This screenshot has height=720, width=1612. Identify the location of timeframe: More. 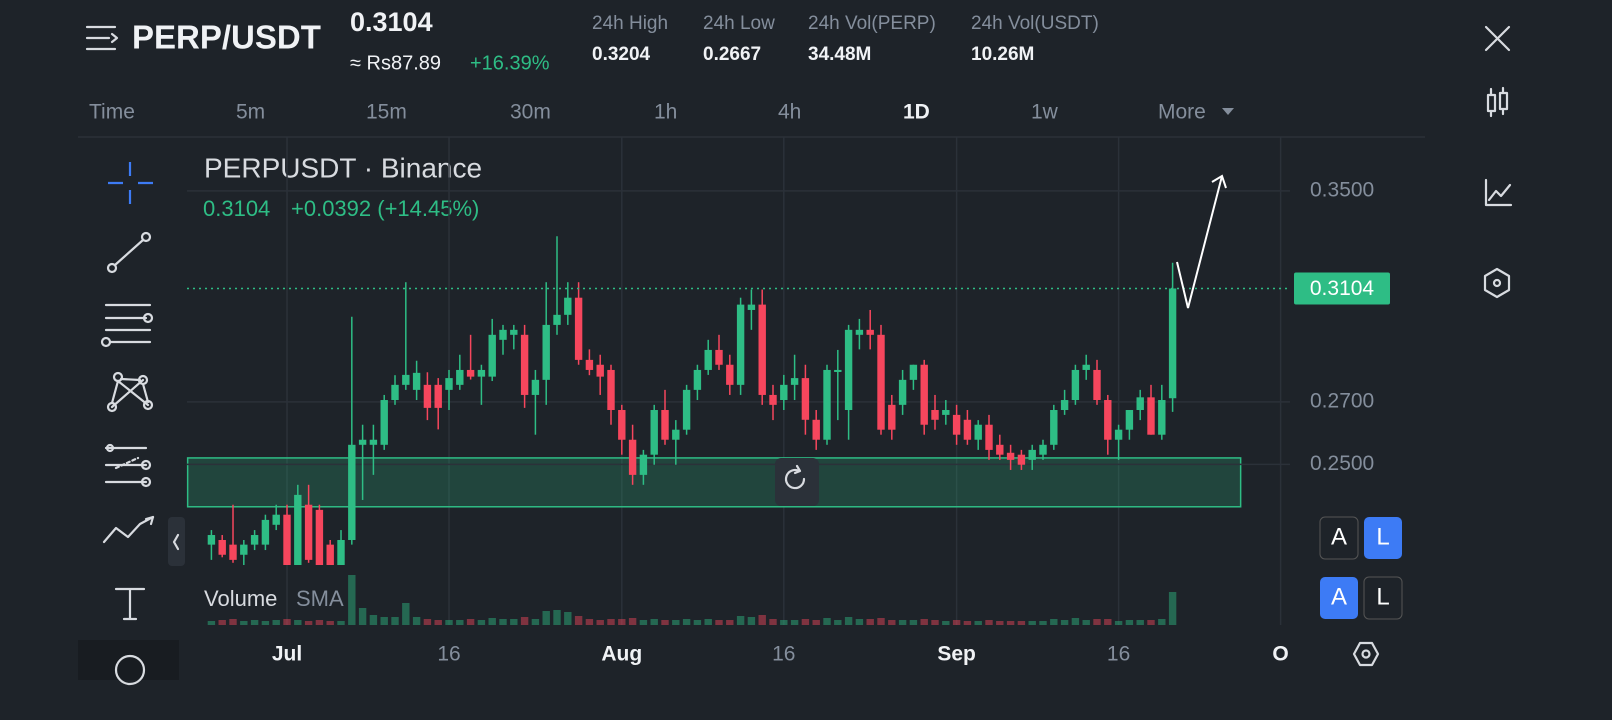
(1182, 112).